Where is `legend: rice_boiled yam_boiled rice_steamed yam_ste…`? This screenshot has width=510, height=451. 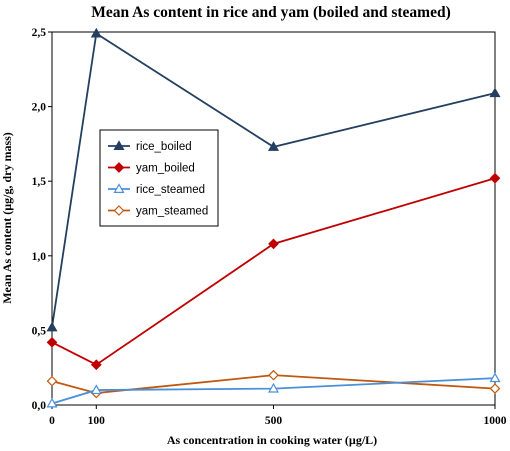
legend: rice_boiled yam_boiled rice_steamed yam_ste… is located at coordinates (159, 178).